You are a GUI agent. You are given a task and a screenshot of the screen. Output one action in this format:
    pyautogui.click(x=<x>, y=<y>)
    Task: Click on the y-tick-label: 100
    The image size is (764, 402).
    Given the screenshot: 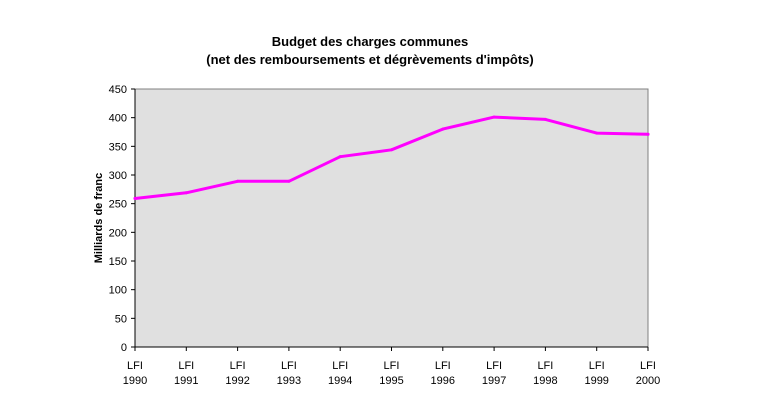 What is the action you would take?
    pyautogui.click(x=118, y=291)
    